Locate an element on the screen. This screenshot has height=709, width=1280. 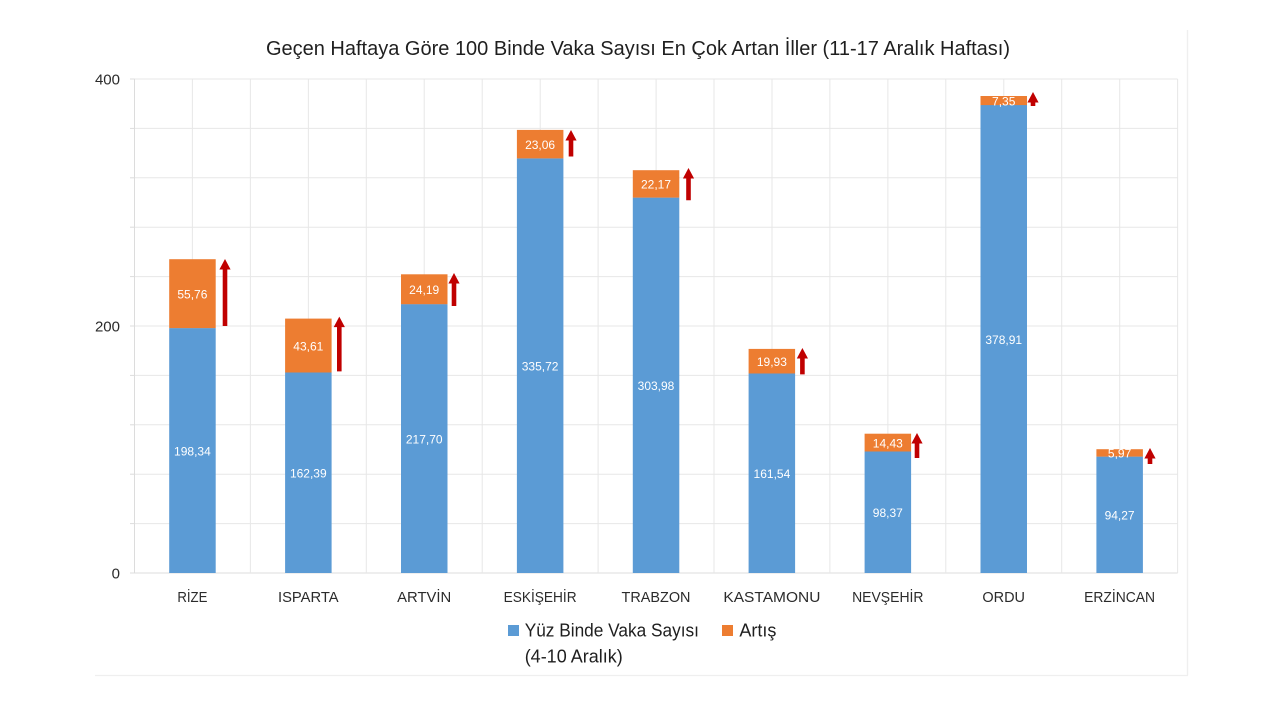
svg-text: 378,91 is located at coordinates (1003, 340).